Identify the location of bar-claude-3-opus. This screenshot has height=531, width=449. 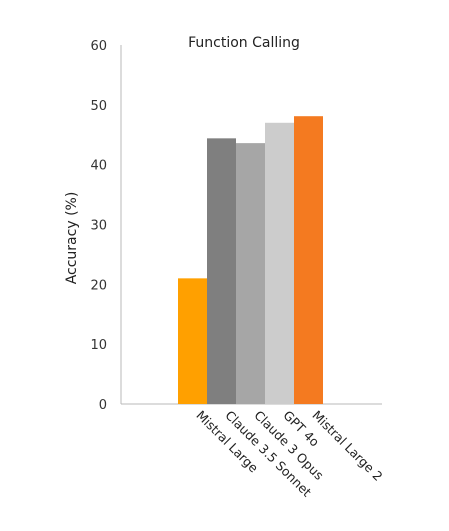
(250, 274).